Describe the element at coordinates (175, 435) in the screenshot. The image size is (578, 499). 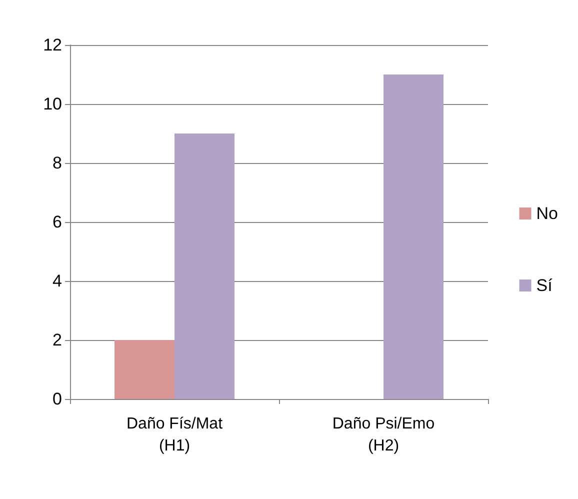
I see `x-tick-label: Daño Fís/Mat (H1)` at that location.